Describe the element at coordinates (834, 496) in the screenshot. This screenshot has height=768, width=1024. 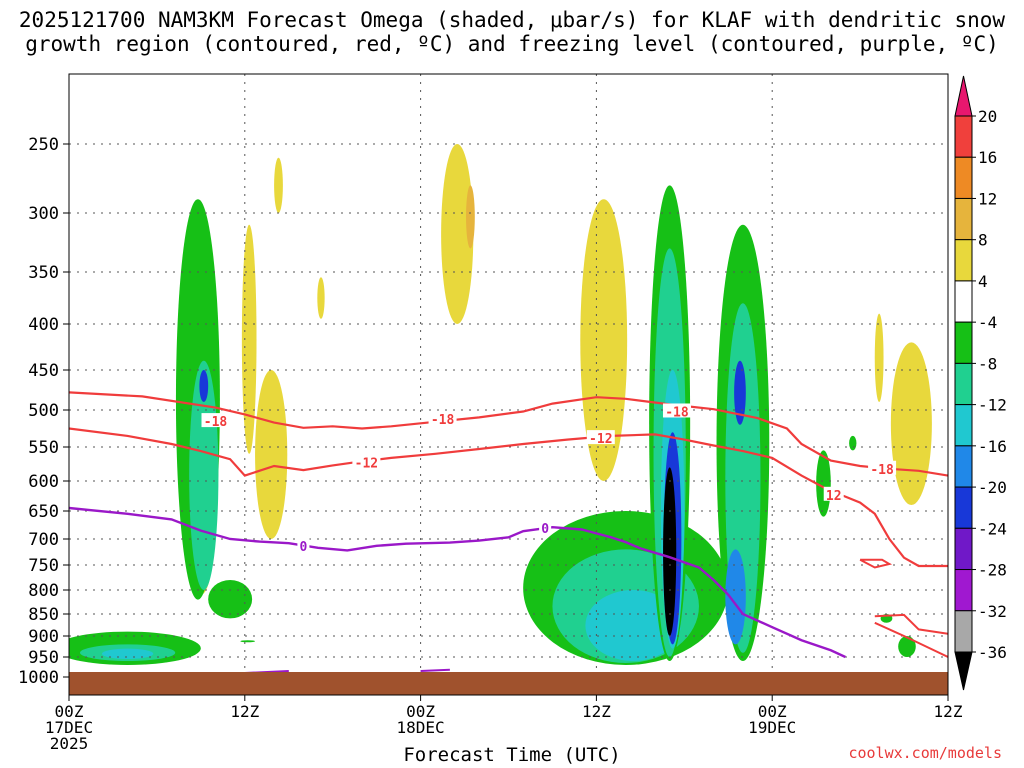
I see `dgz-contour-label: 12` at that location.